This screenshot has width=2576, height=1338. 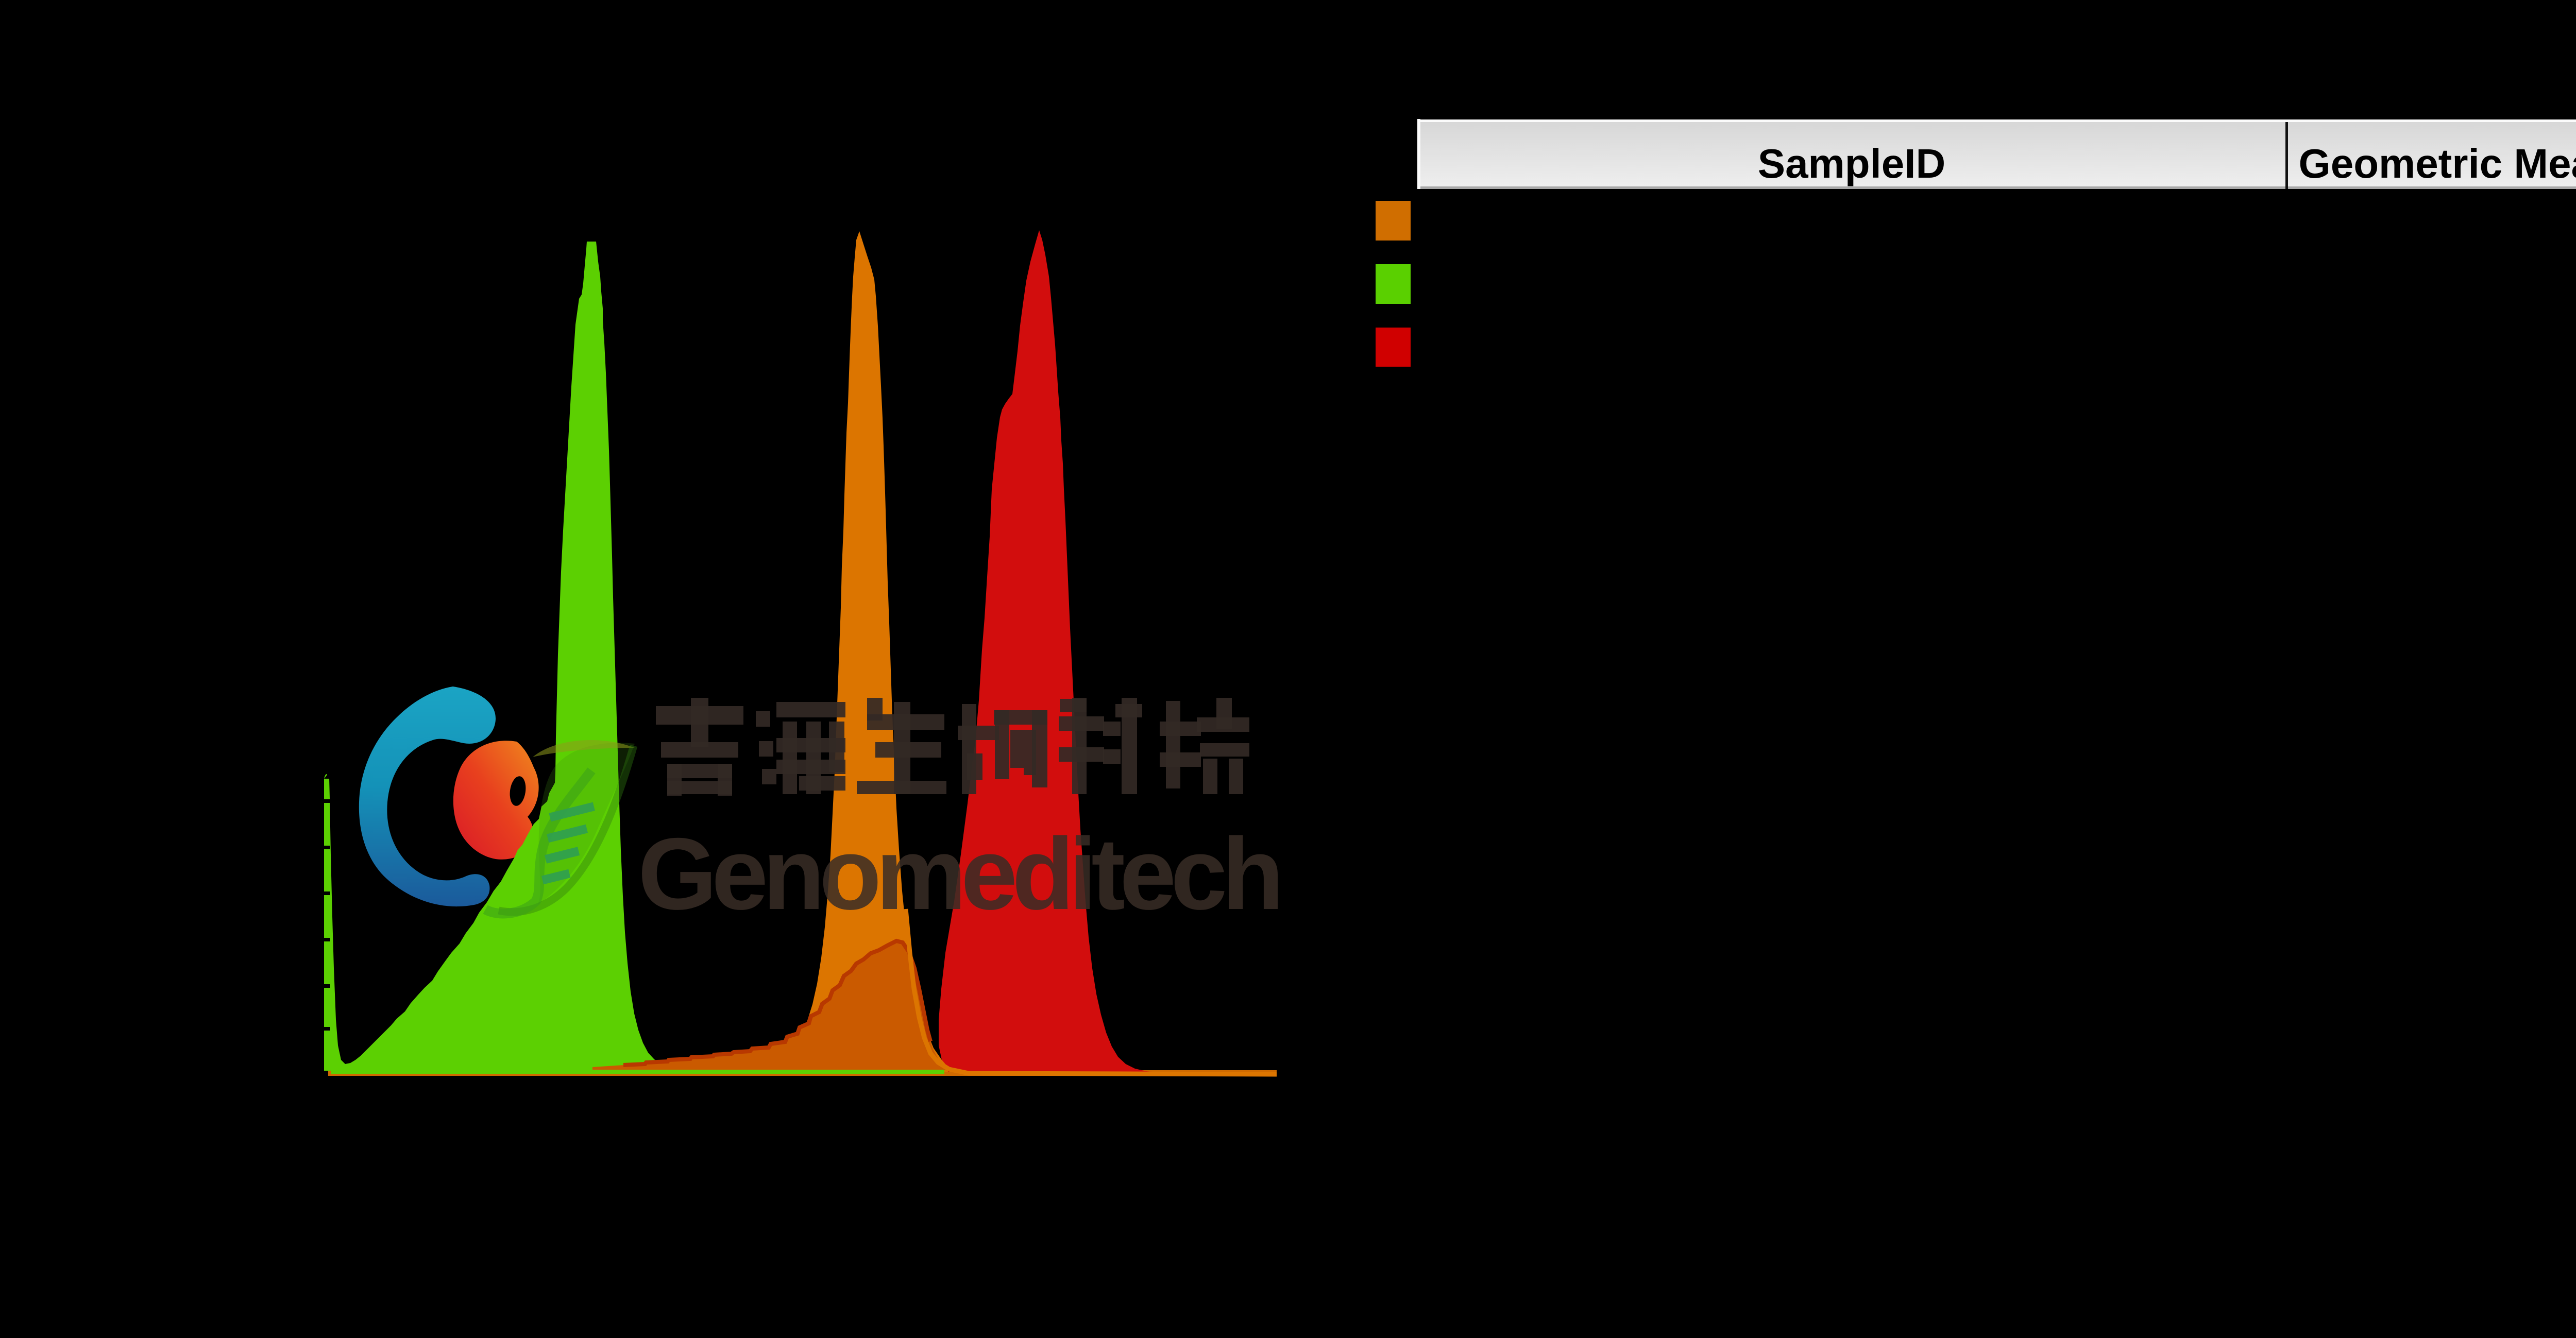 What do you see at coordinates (958, 874) in the screenshot?
I see `svg-text: Genomeditech` at bounding box center [958, 874].